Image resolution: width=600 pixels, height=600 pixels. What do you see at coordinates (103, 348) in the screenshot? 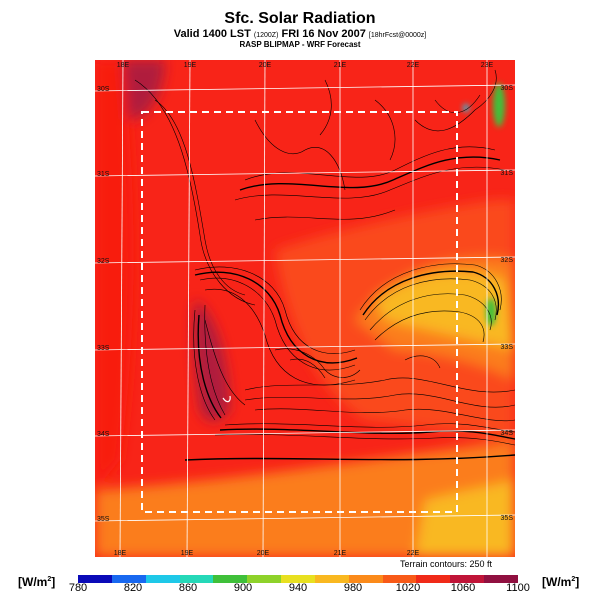
I see `lat-label-left: 33S` at bounding box center [103, 348].